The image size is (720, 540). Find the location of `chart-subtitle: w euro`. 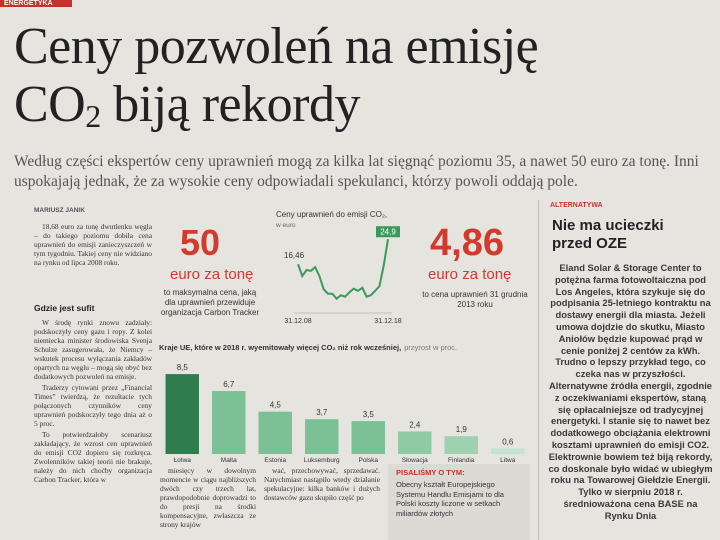

chart-subtitle: w euro is located at coordinates (285, 225).